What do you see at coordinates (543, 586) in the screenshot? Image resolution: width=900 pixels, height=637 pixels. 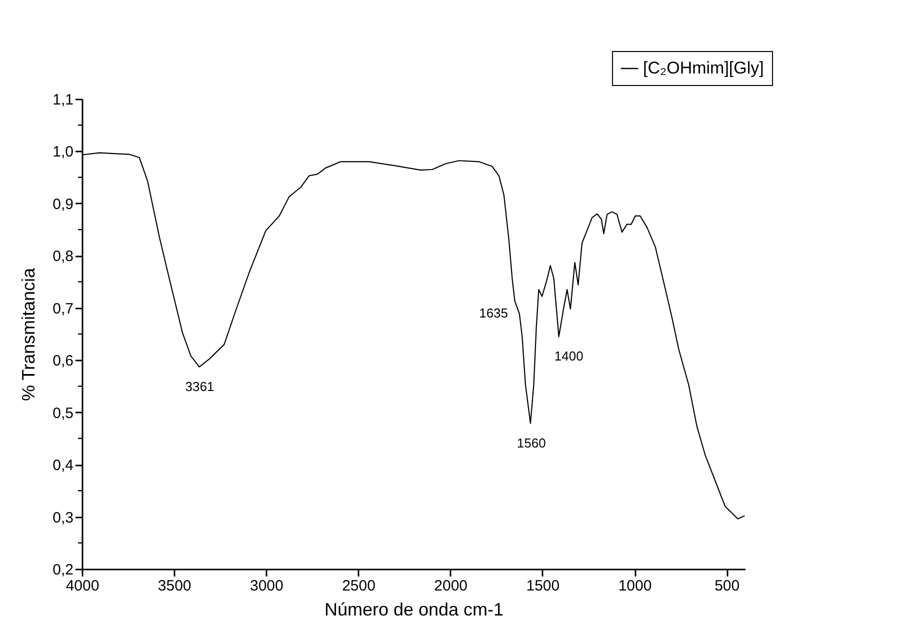 I see `x-tick-label: 1500` at bounding box center [543, 586].